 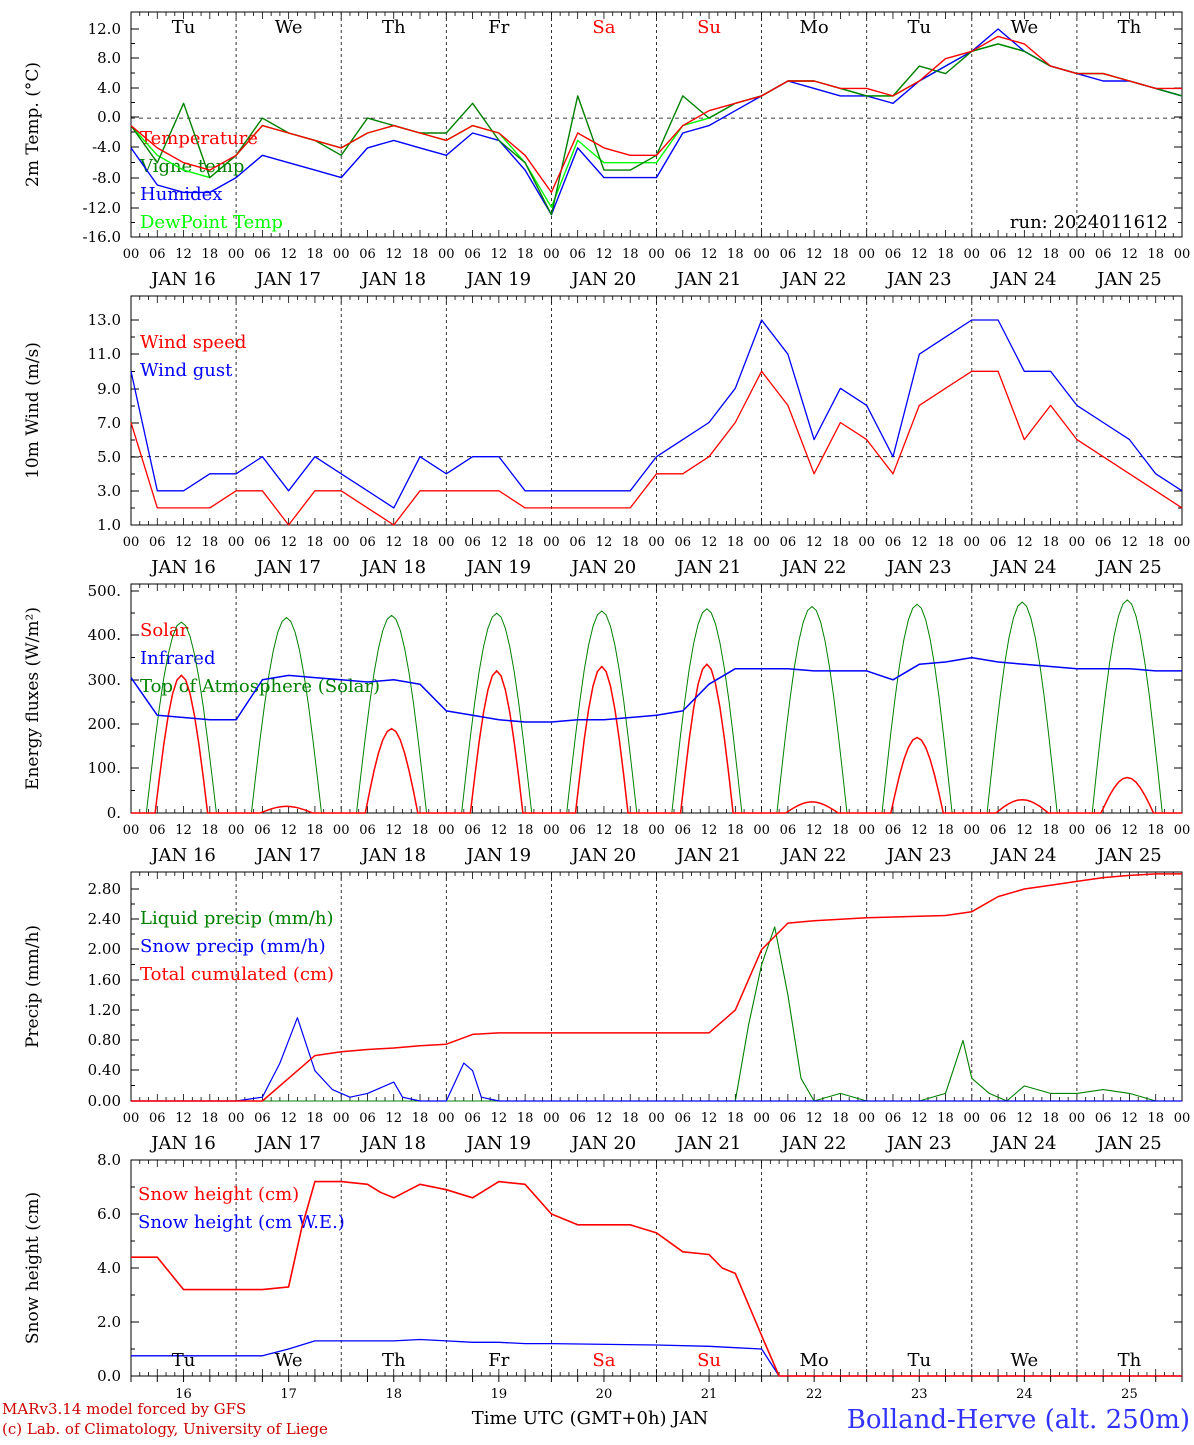 I want to click on bottom-date-label: 19, so click(x=499, y=1394).